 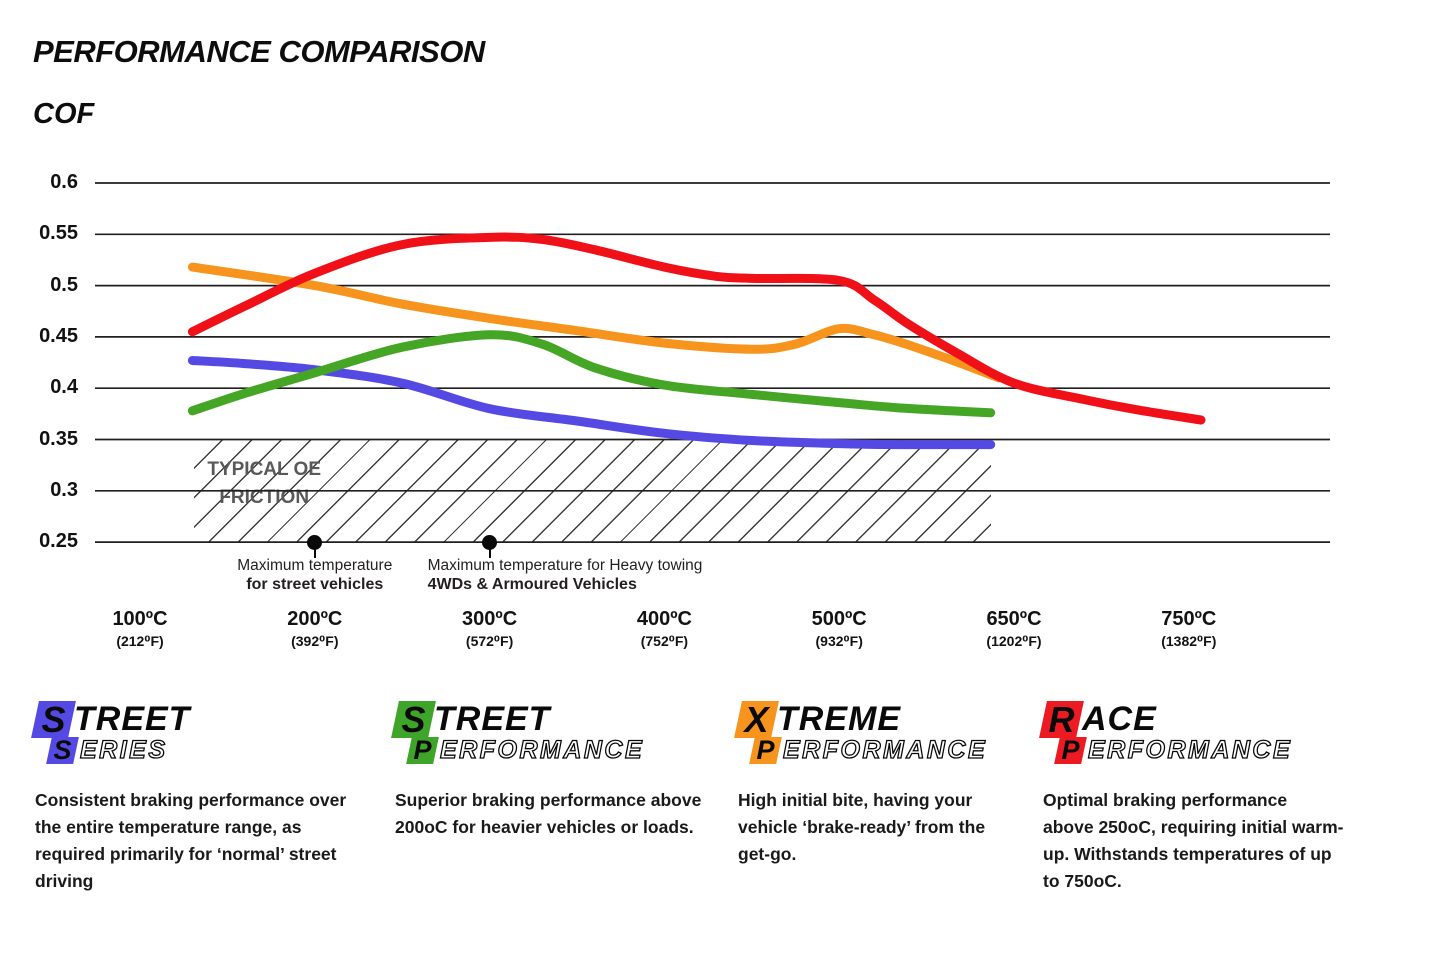 I want to click on logo-initial-small: S, so click(x=62, y=749).